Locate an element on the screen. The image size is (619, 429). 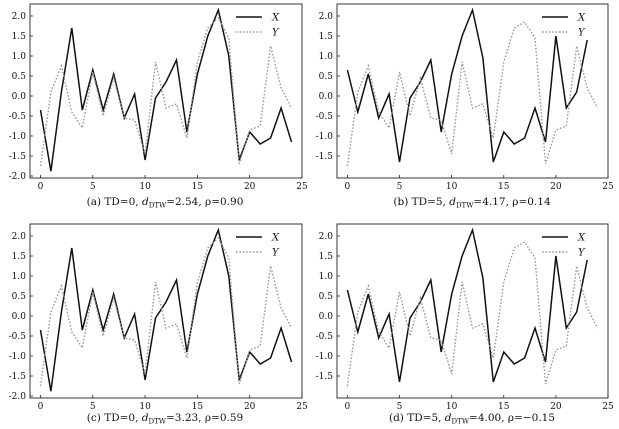
caption-suffix: =3.23, ρ=0.59 is located at coordinates (204, 418).